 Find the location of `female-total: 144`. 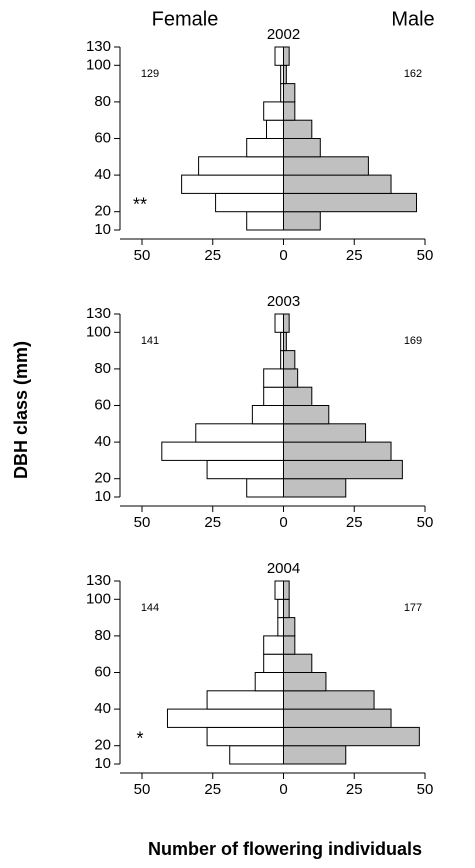

female-total: 144 is located at coordinates (150, 608).